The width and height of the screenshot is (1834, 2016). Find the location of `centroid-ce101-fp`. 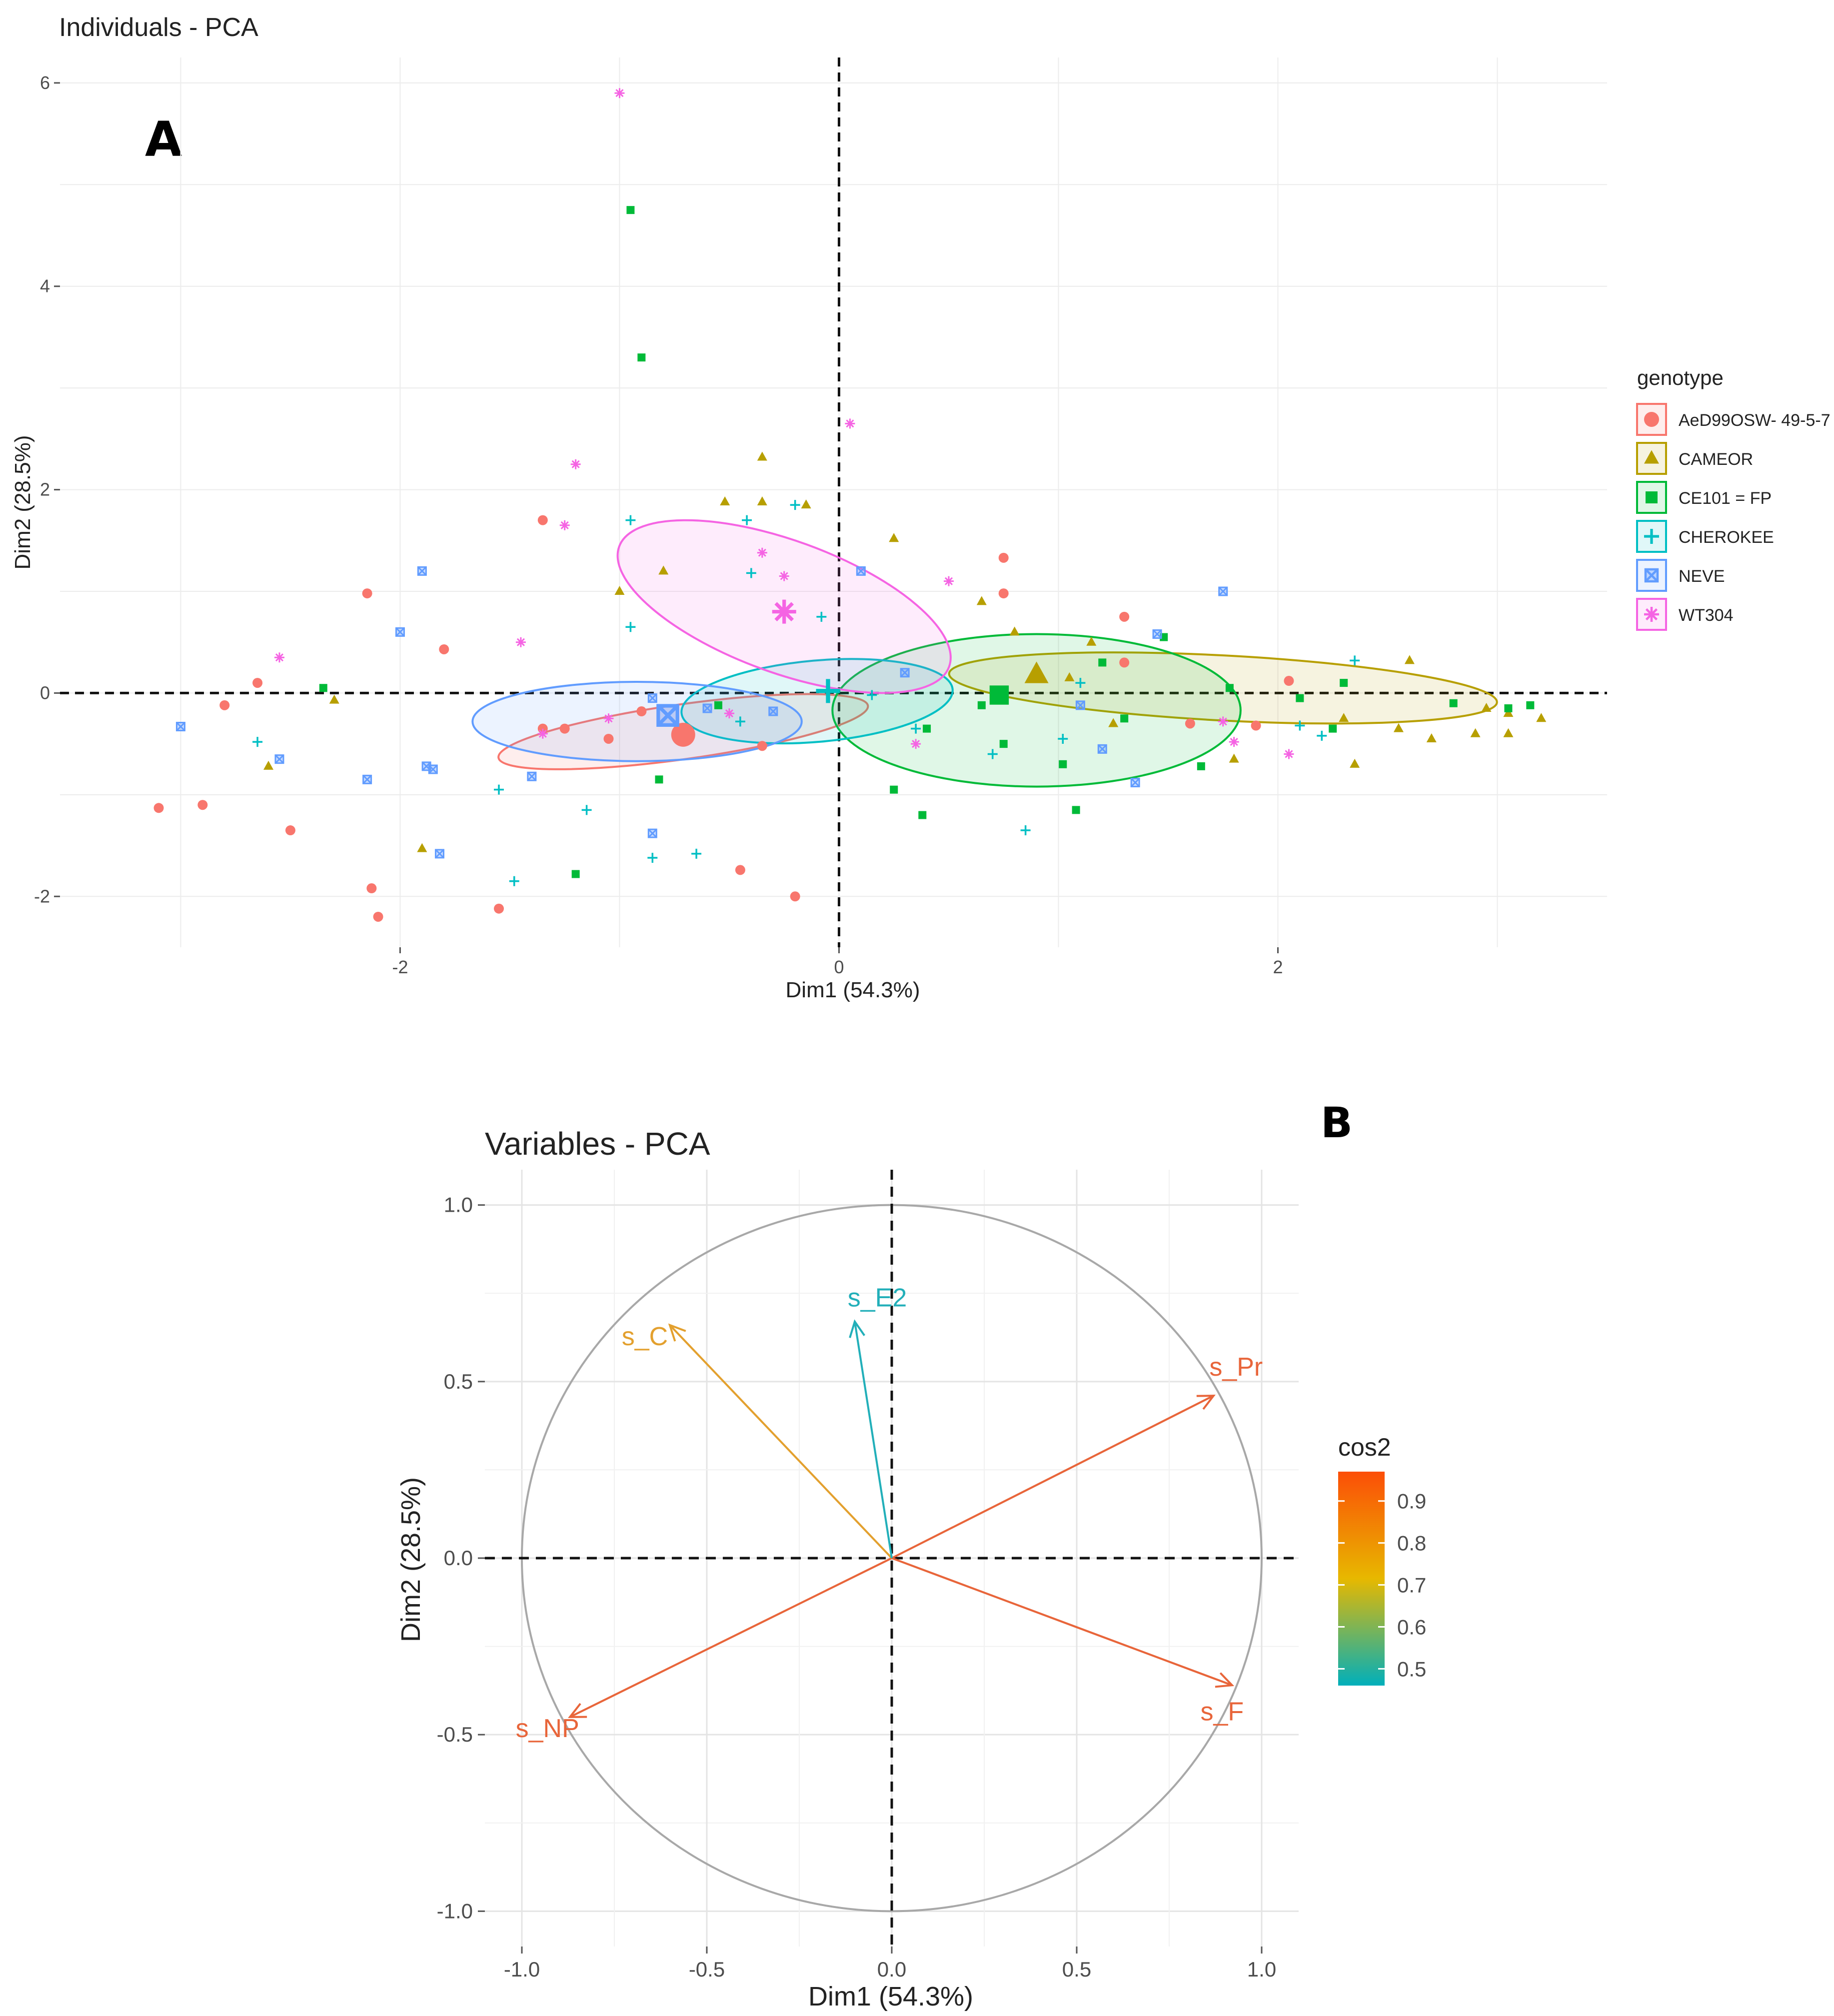

centroid-ce101-fp is located at coordinates (999, 695).